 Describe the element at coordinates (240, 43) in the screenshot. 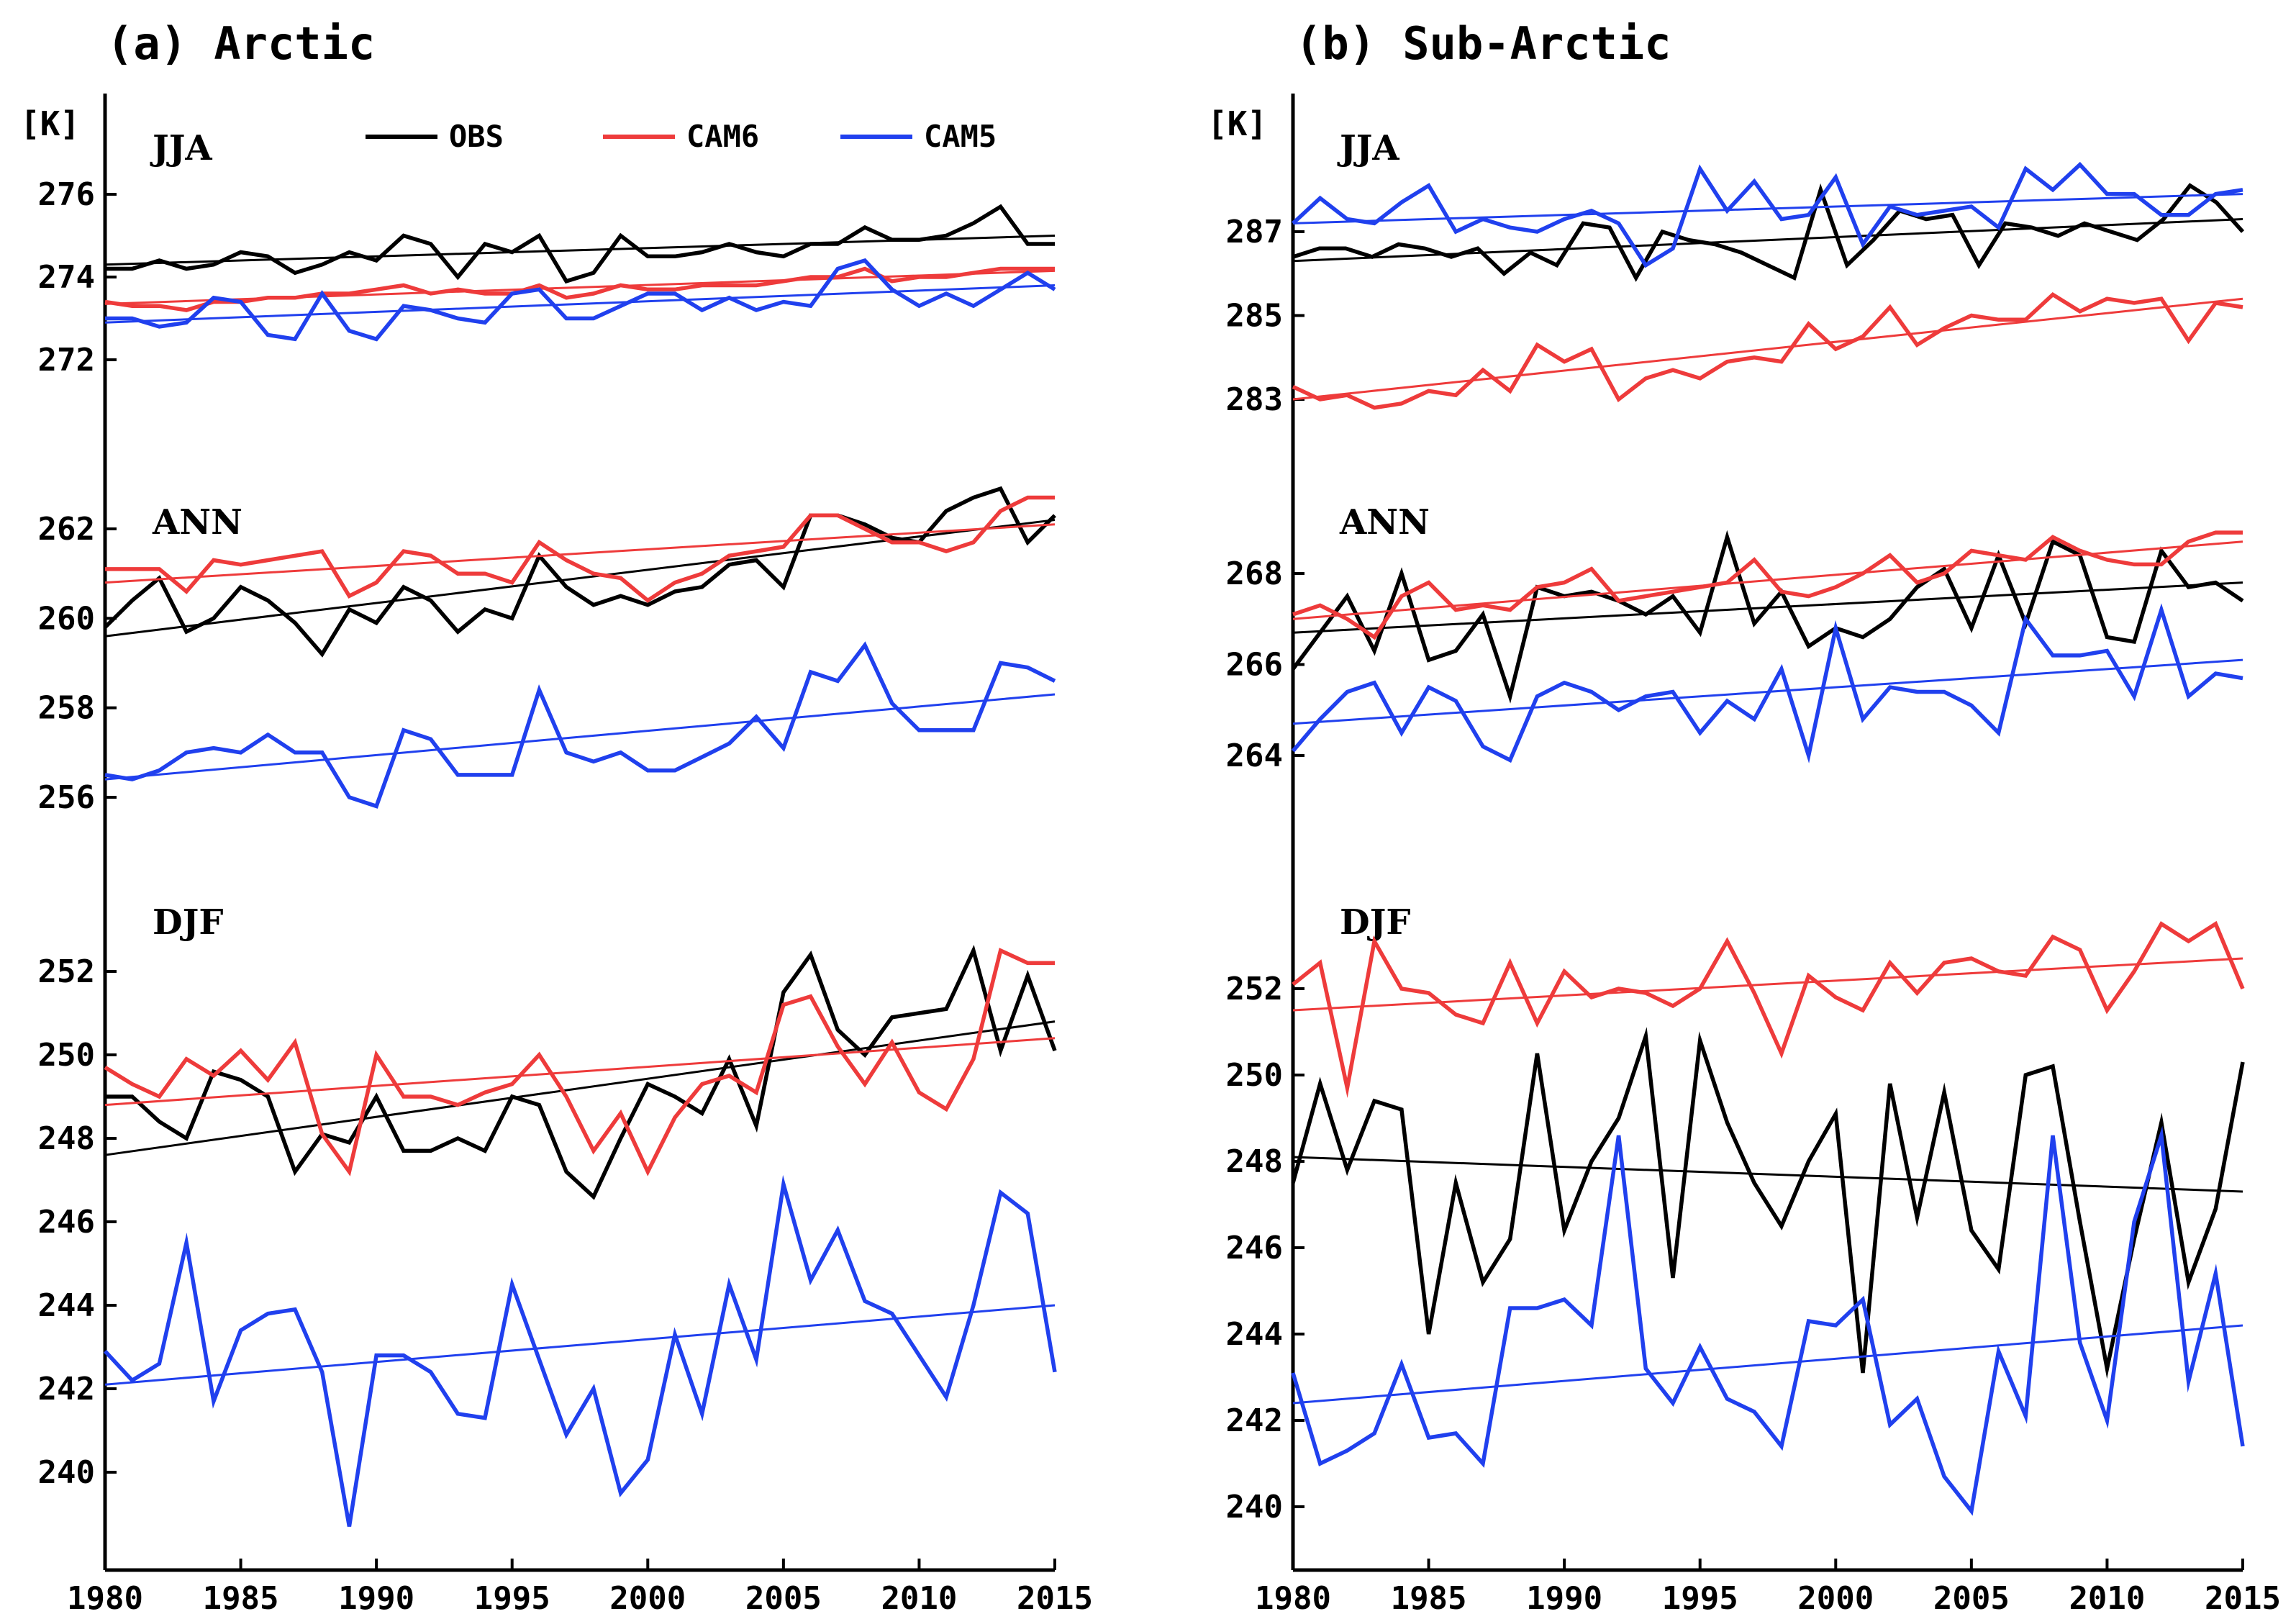

I see `arctic-chart-title: (a) Arctic` at that location.